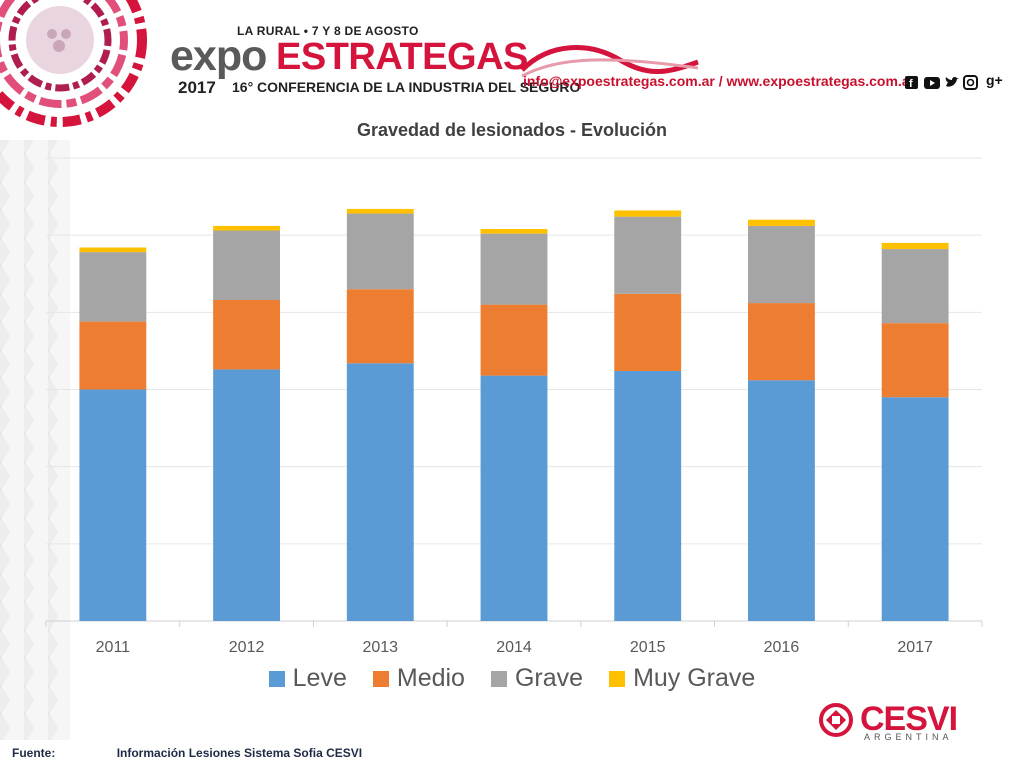 This screenshot has height=768, width=1024. I want to click on bar-medio-2017, so click(915, 360).